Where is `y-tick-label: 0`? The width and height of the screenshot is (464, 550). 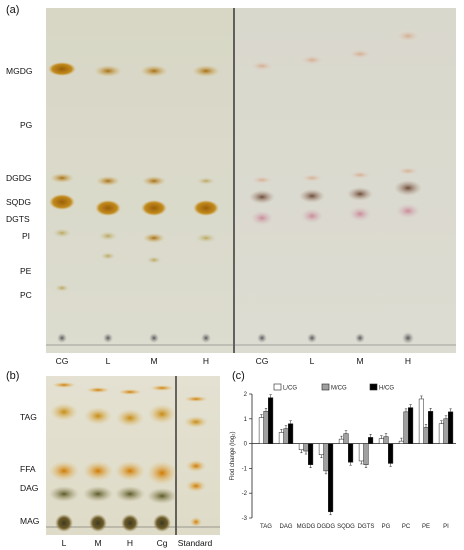
y-tick-label: 0 is located at coordinates (246, 445).